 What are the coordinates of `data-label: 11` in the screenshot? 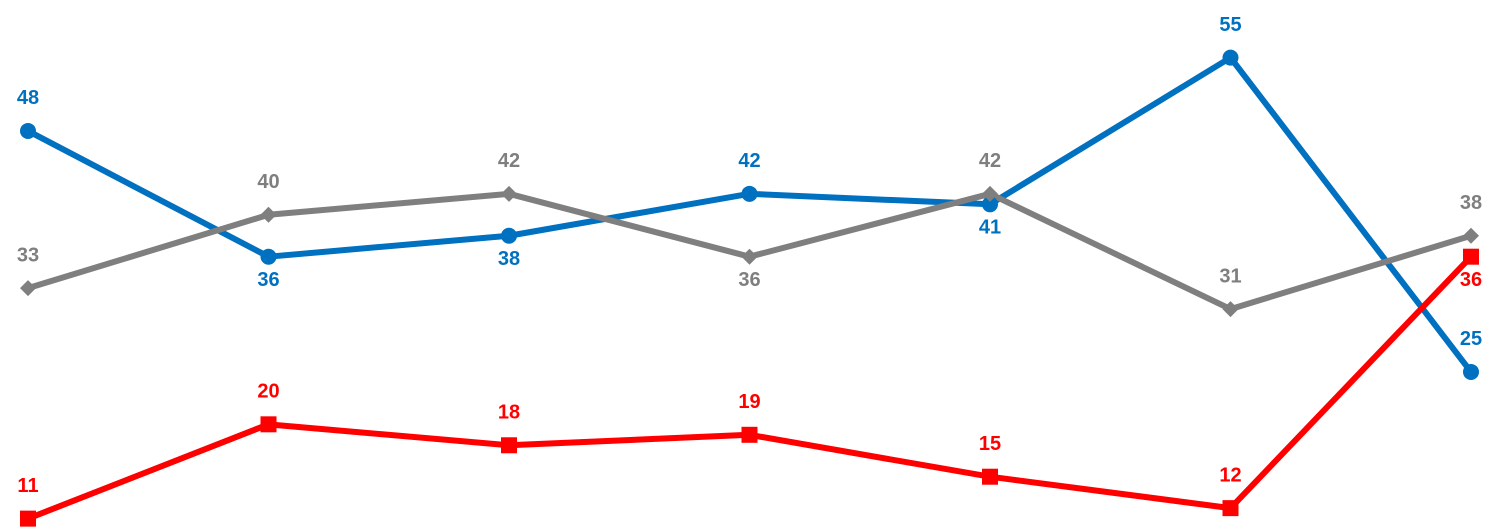 It's located at (27, 486).